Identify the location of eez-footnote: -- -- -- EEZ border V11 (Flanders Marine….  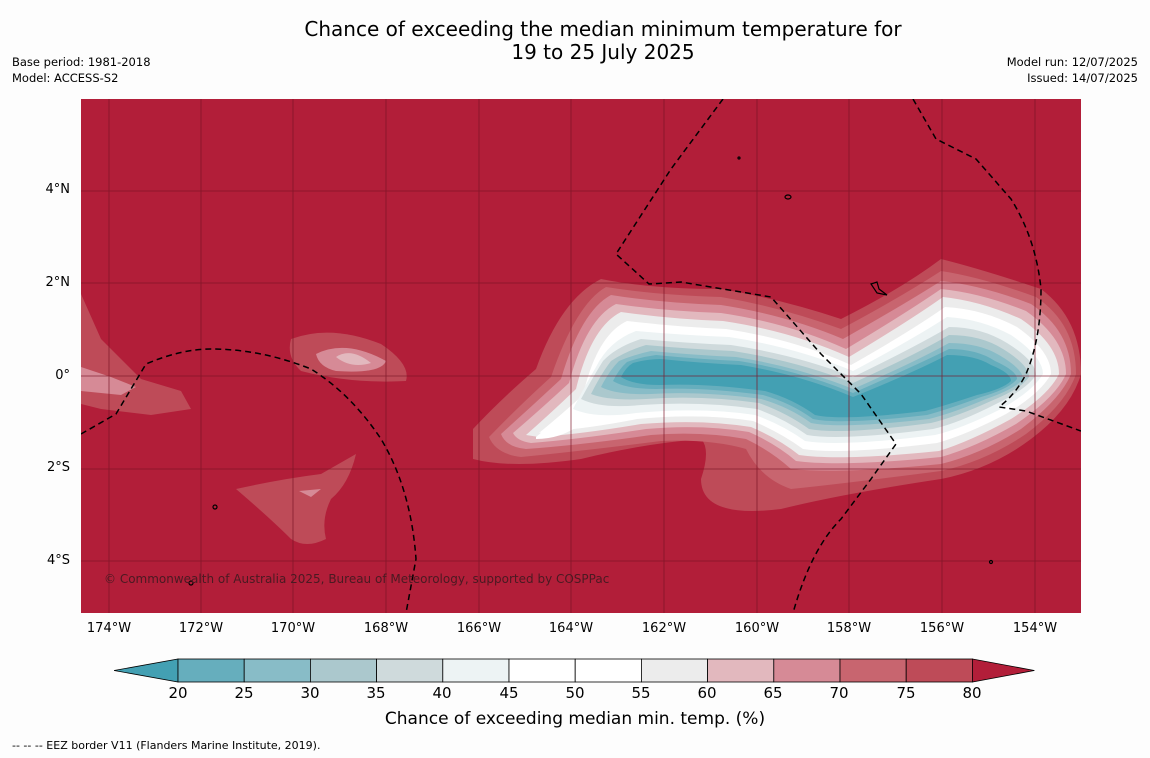
(166, 745).